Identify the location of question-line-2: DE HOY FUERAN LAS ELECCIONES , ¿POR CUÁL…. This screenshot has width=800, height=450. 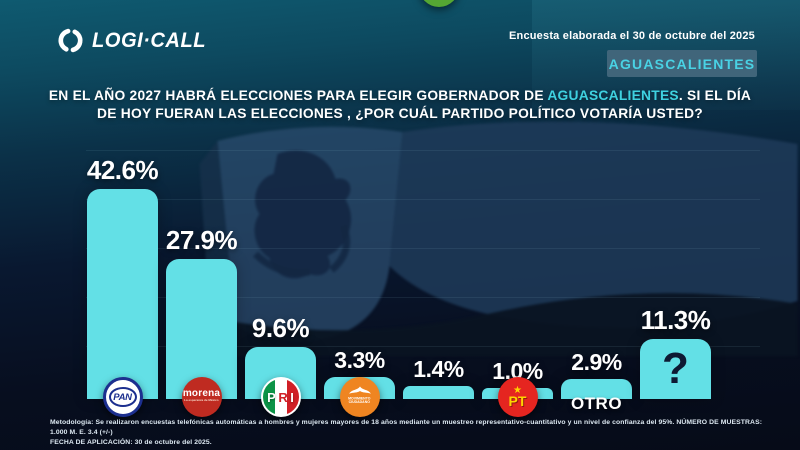
(400, 113).